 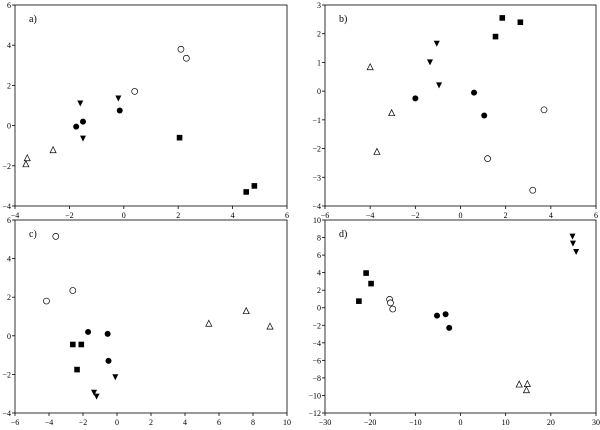 What do you see at coordinates (551, 422) in the screenshot?
I see `x-tick-label: 20` at bounding box center [551, 422].